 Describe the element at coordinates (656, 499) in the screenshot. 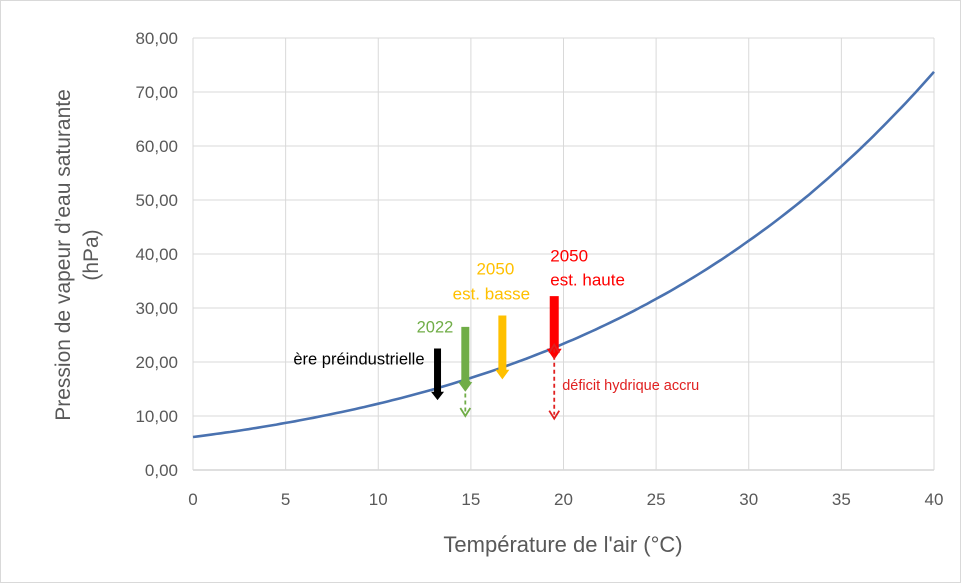

I see `x-tick-label: 25` at that location.